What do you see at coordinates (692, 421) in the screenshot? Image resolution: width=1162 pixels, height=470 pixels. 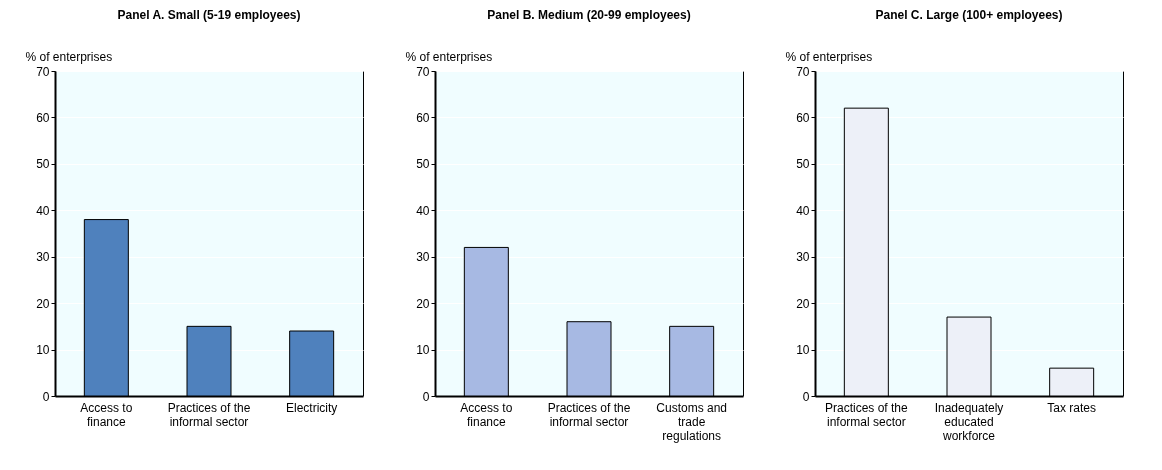 I see `x-tick-label: Customs and trade regulations` at bounding box center [692, 421].